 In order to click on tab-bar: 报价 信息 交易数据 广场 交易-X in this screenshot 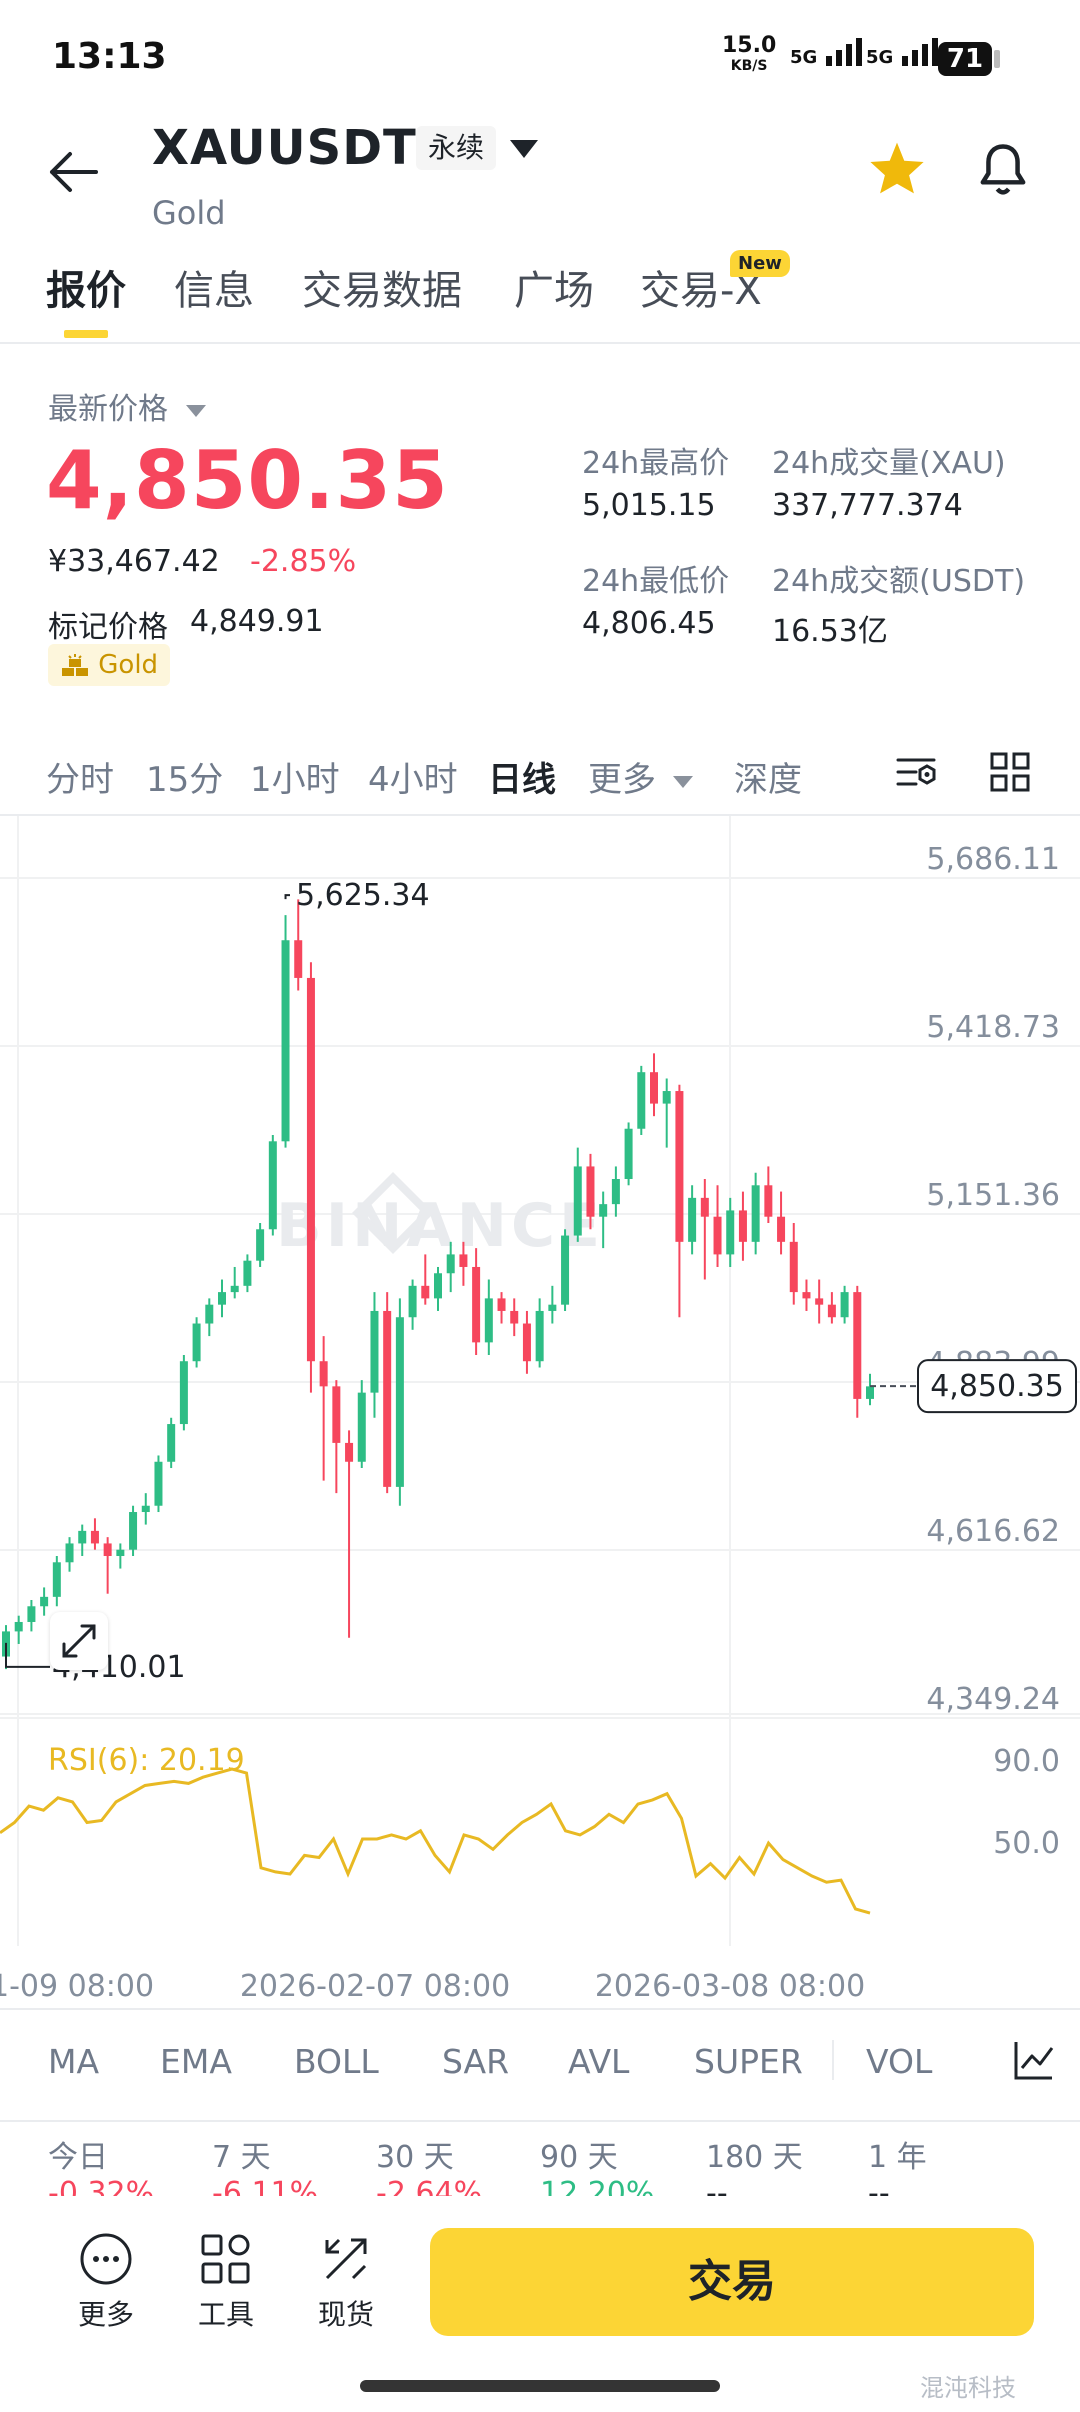, I will do `click(540, 298)`.